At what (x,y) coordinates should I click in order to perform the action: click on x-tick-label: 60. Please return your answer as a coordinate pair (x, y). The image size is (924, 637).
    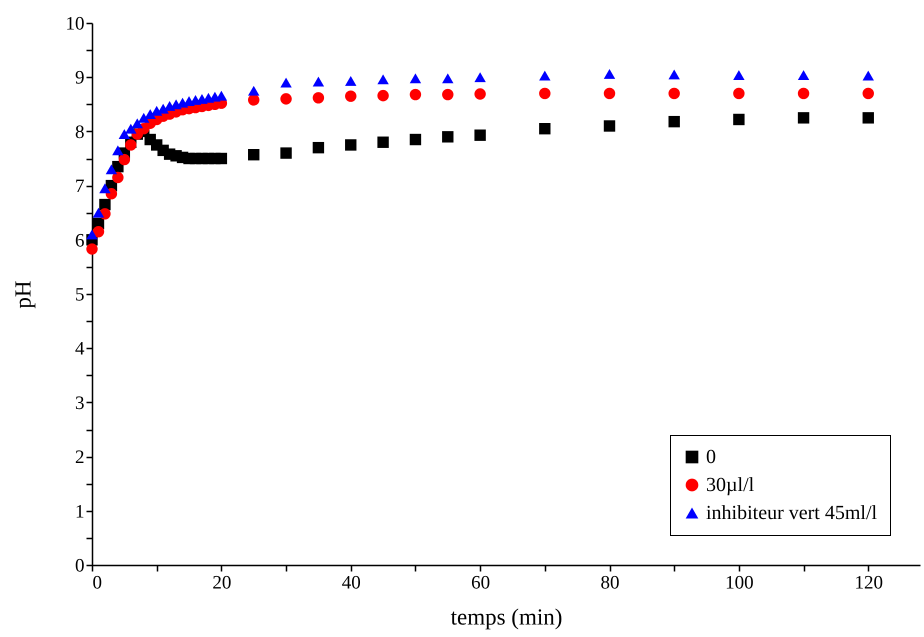
    Looking at the image, I should click on (480, 583).